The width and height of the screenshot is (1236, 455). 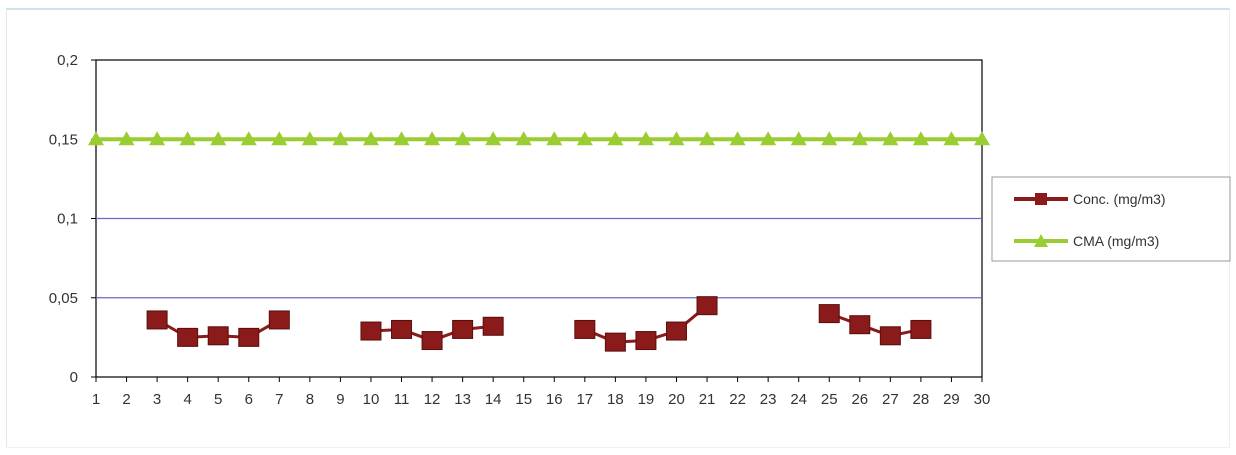 I want to click on x-tick-label: 9, so click(x=340, y=399).